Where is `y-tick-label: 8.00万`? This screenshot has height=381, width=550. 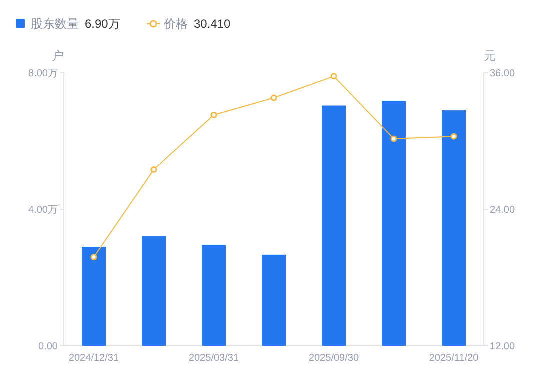 y-tick-label: 8.00万 is located at coordinates (43, 74).